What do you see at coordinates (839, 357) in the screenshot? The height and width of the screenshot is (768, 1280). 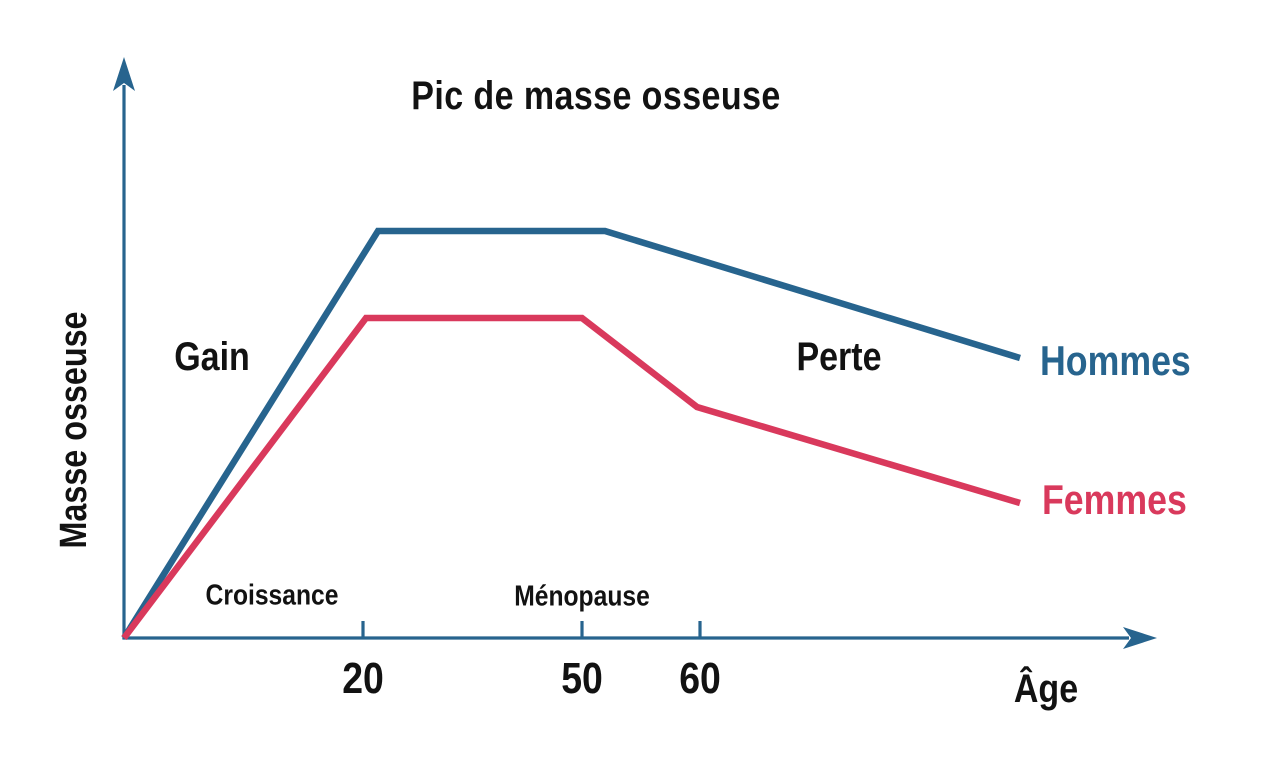 I see `annotation-perte: Perte` at bounding box center [839, 357].